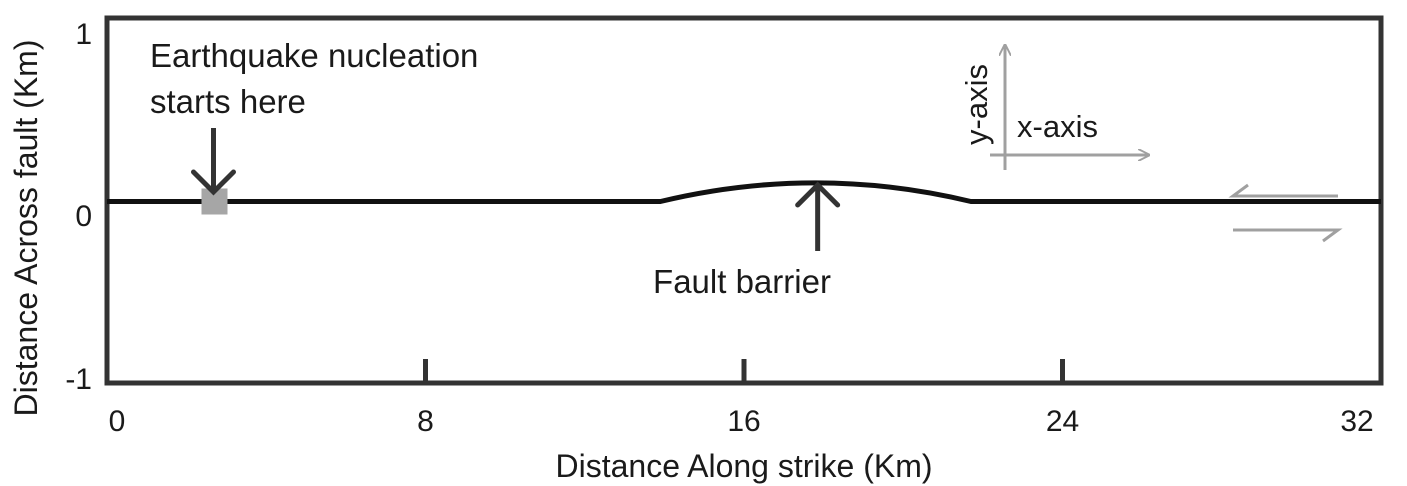 Image resolution: width=1407 pixels, height=486 pixels. Describe the element at coordinates (818, 194) in the screenshot. I see `barrier-arrow-head` at that location.